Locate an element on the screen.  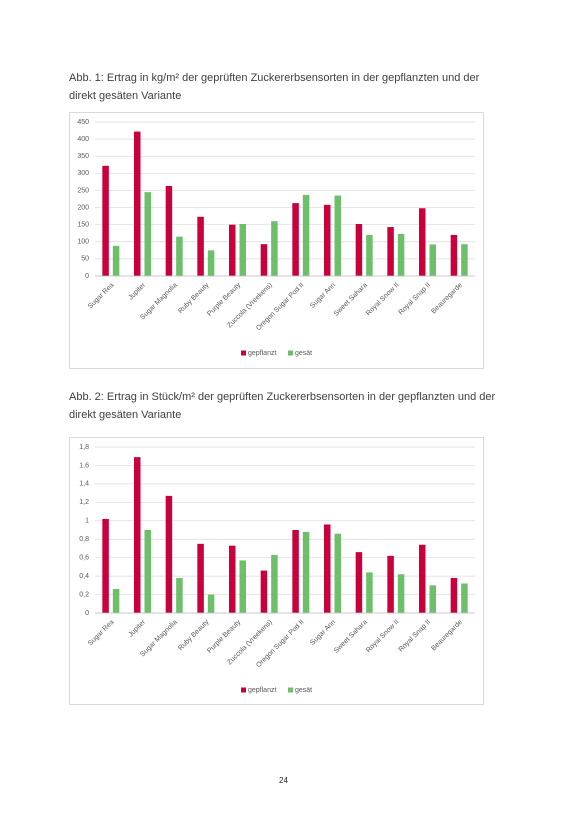
y-tick-label: 0,2 is located at coordinates (84, 594).